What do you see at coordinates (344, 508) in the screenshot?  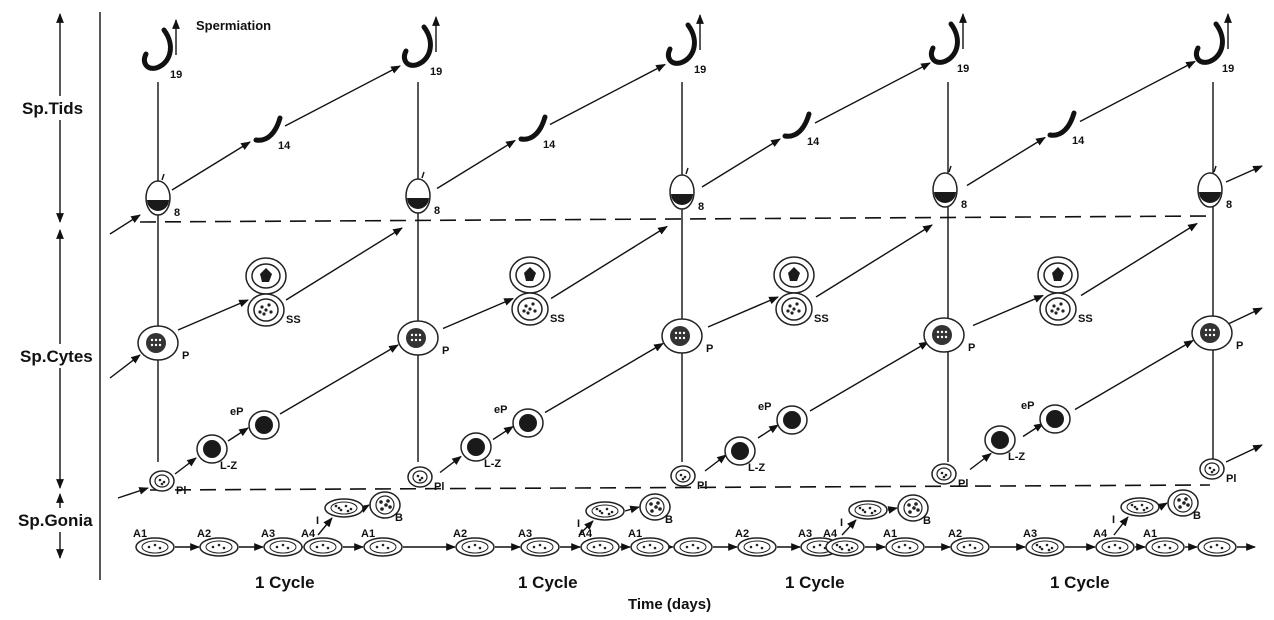 I see `intermediate-spermatogonium` at bounding box center [344, 508].